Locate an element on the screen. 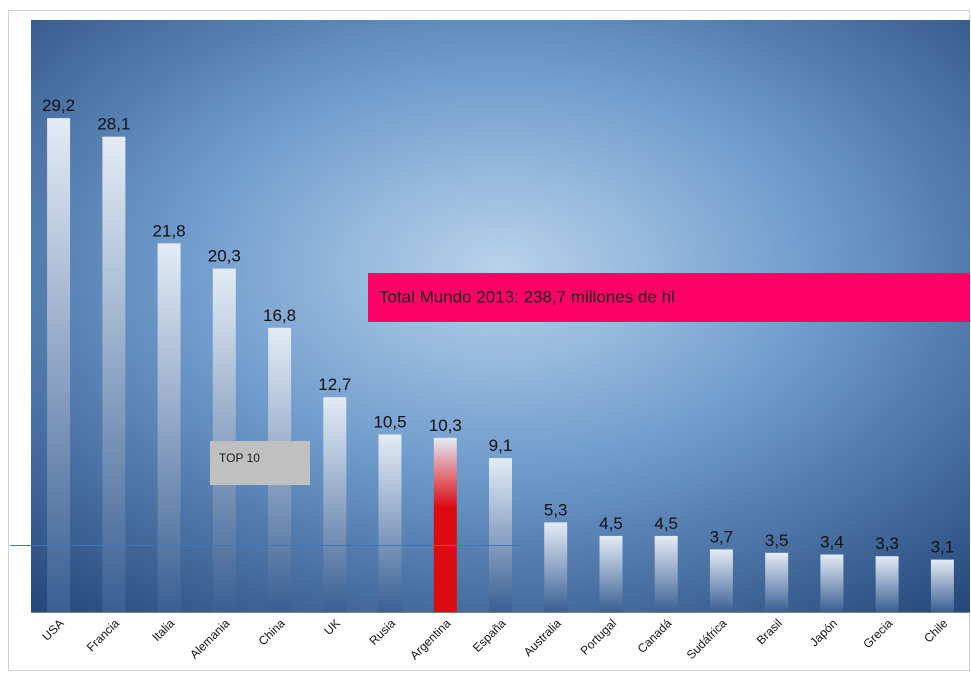 This screenshot has width=971, height=682. bar-usa is located at coordinates (59, 365).